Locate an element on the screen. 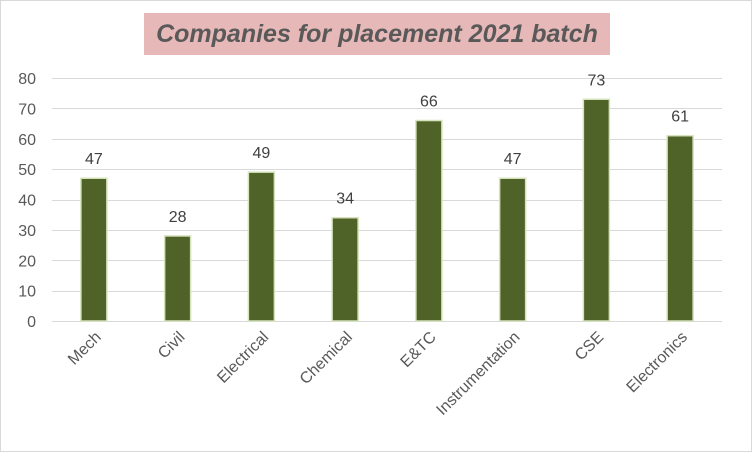  y-tick-label: 10 is located at coordinates (27, 292).